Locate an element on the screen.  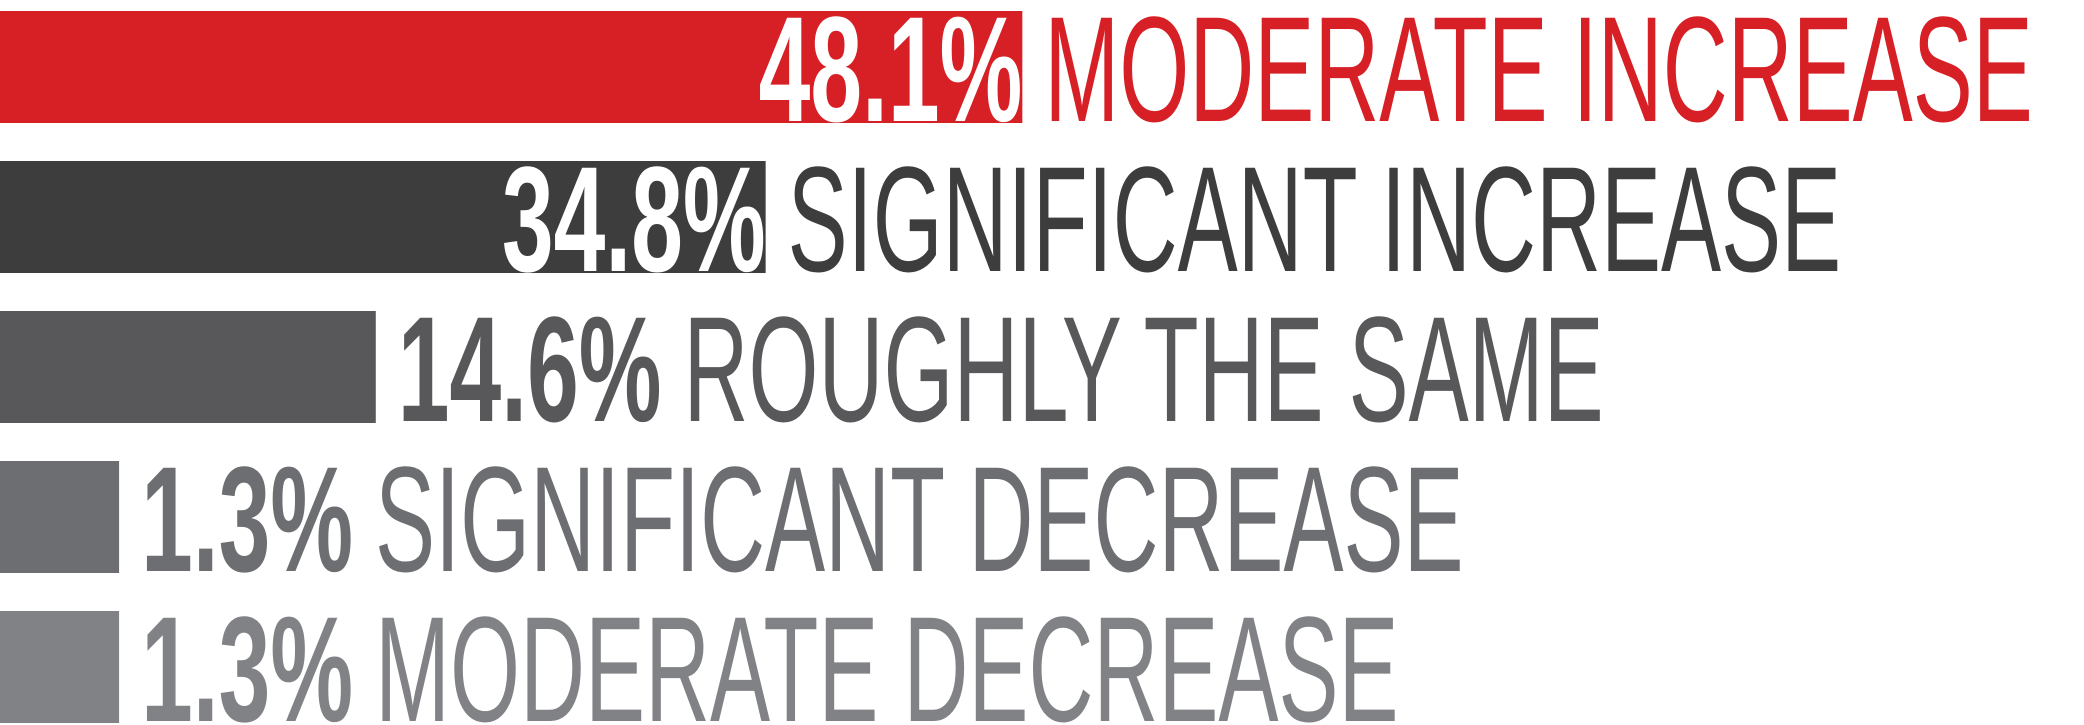
value-label: 48.1% is located at coordinates (891, 76).